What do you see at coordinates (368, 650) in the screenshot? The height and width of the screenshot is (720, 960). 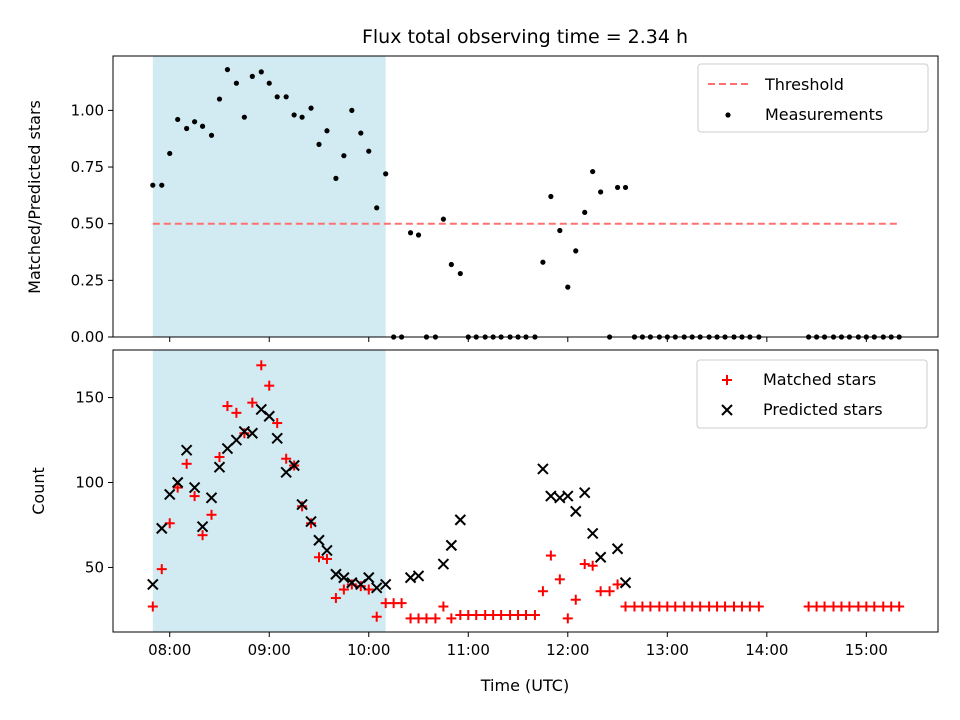 I see `x-tick-label: 10:00` at bounding box center [368, 650].